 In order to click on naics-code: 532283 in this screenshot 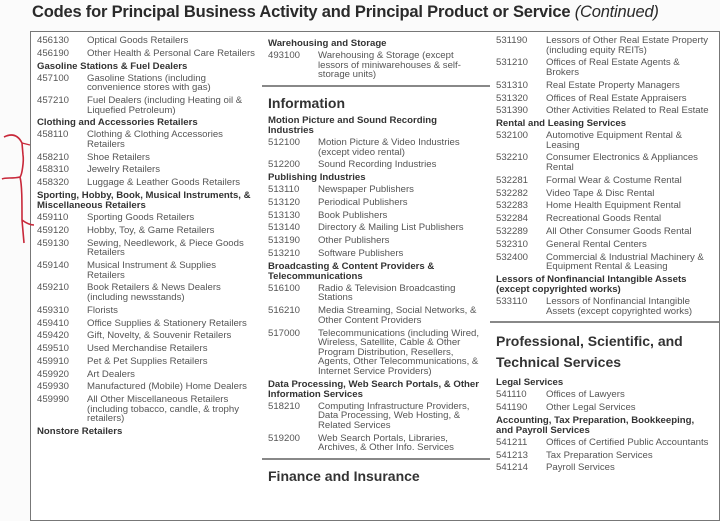, I will do `click(512, 206)`.